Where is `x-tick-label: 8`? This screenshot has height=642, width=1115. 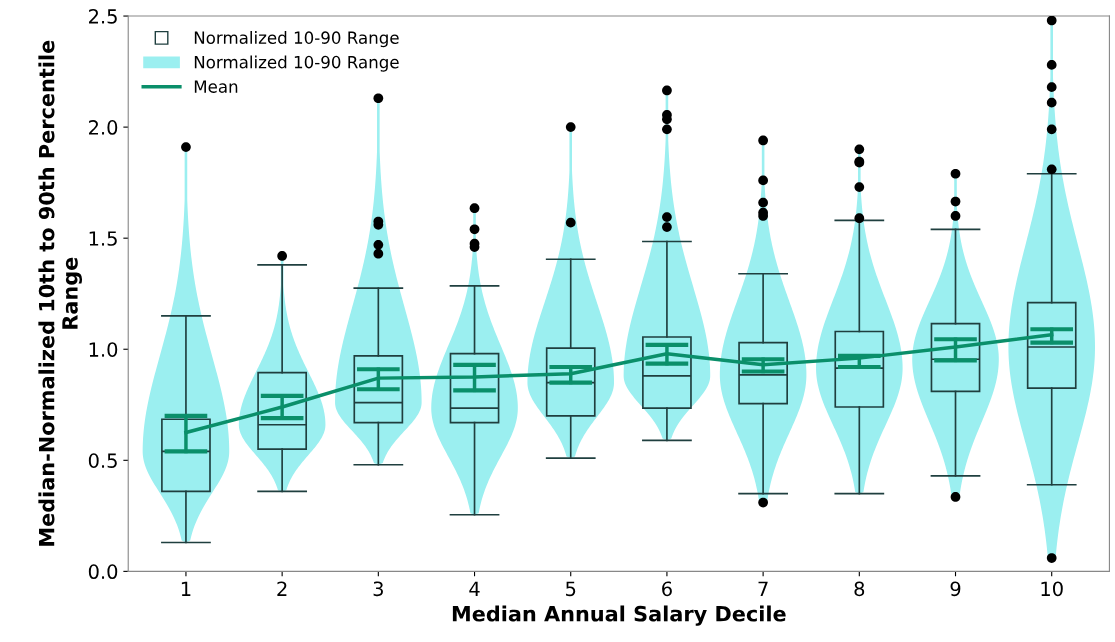
x-tick-label: 8 is located at coordinates (859, 589).